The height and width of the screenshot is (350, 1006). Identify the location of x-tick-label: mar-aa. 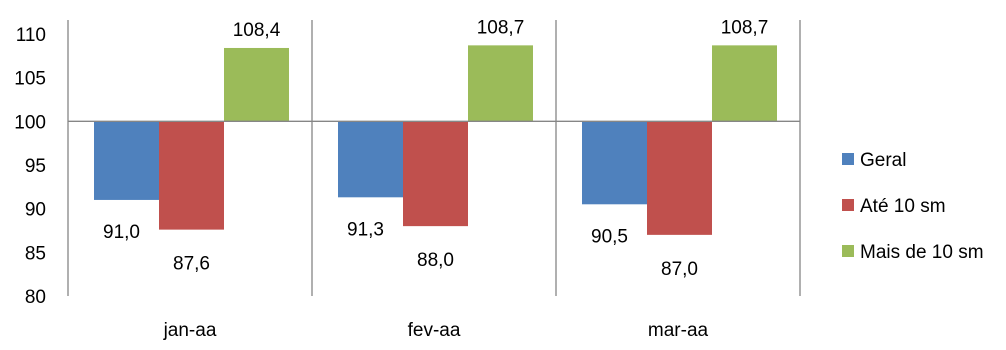
(678, 330).